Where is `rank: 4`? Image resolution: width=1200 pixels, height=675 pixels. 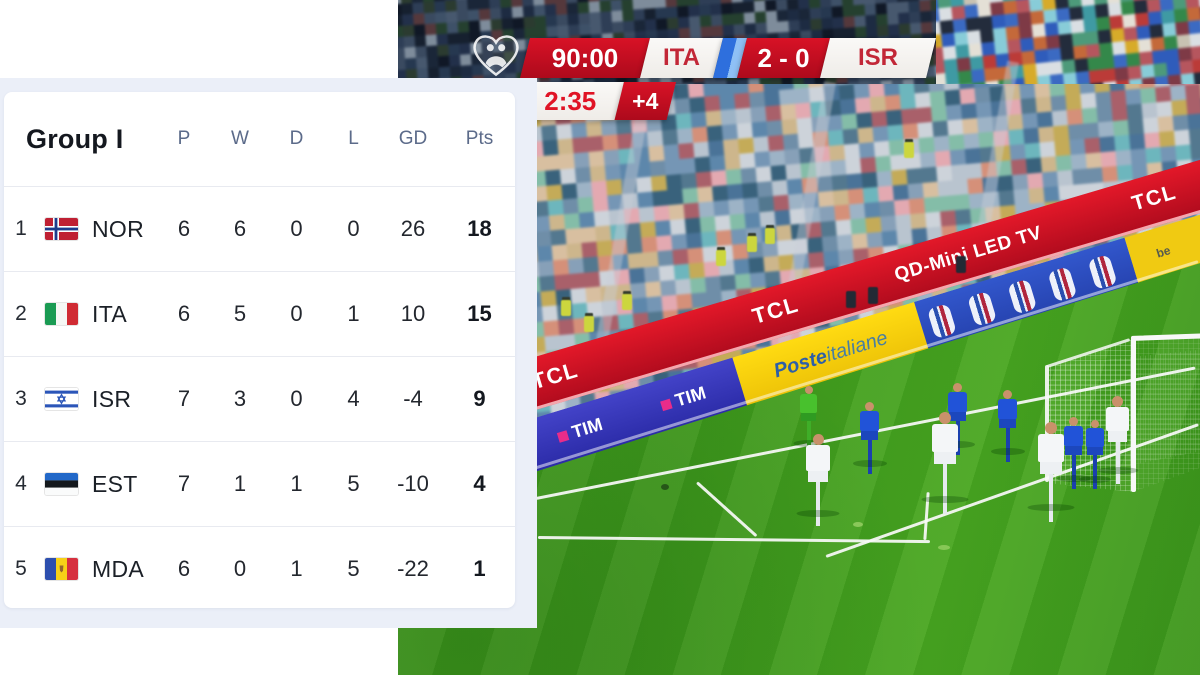 rank: 4 is located at coordinates (21, 483).